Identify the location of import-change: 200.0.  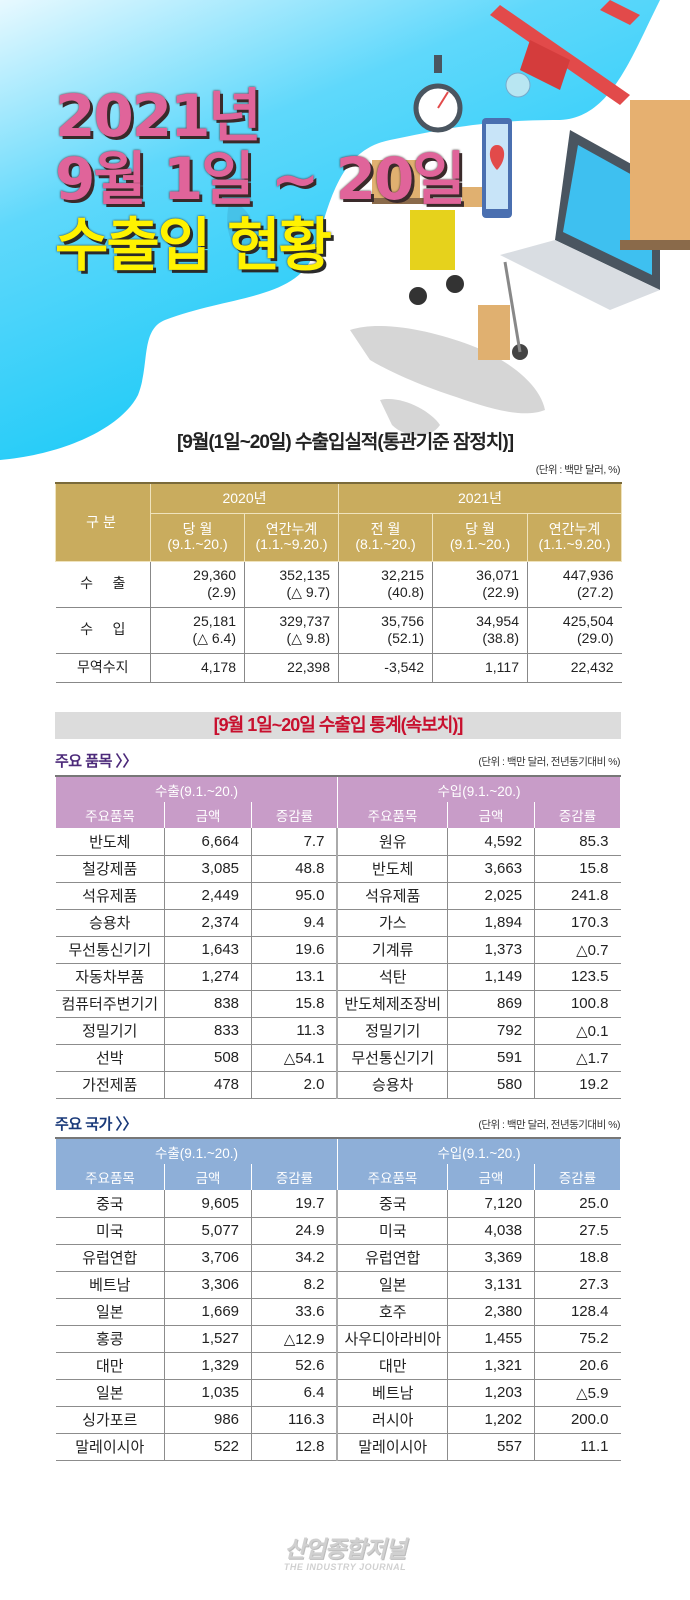
(577, 1420).